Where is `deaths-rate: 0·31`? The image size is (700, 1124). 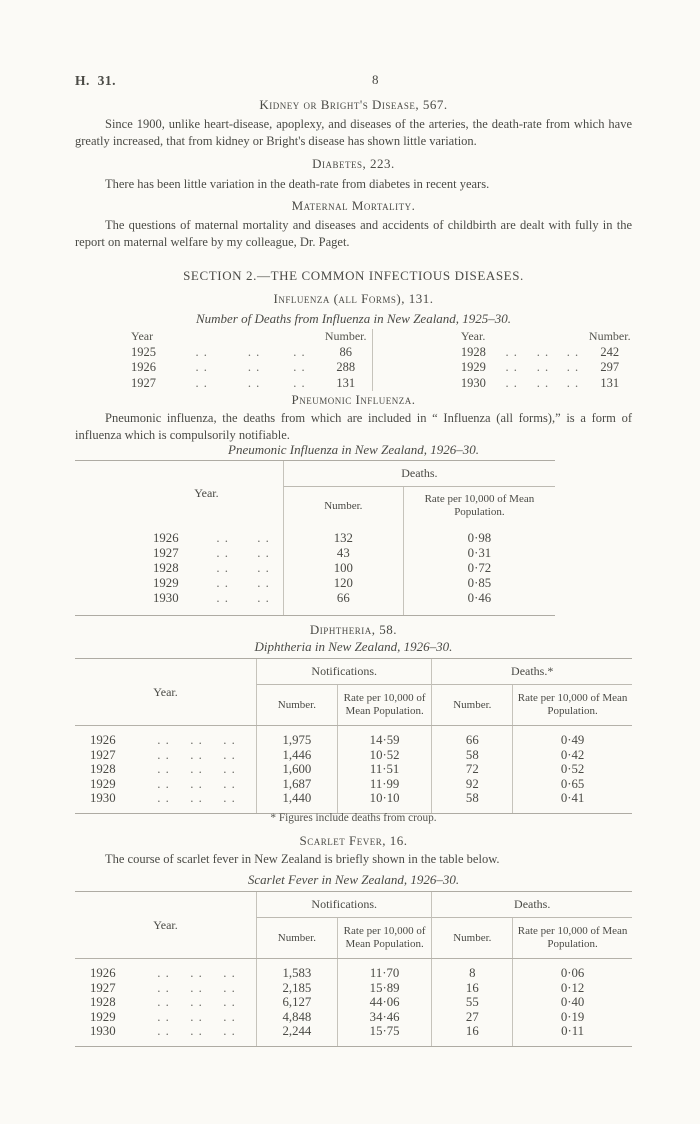 deaths-rate: 0·31 is located at coordinates (478, 553).